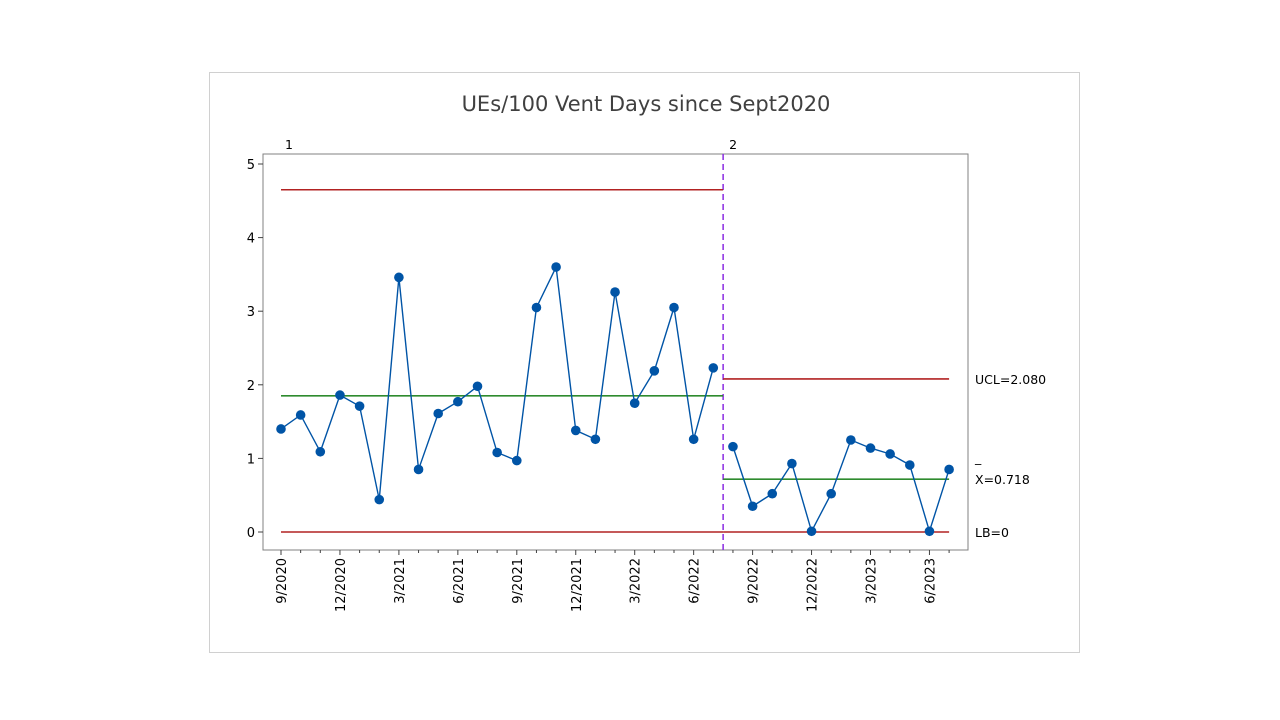 Image resolution: width=1280 pixels, height=720 pixels. Describe the element at coordinates (978, 457) in the screenshot. I see `center-bar-mark: _` at that location.